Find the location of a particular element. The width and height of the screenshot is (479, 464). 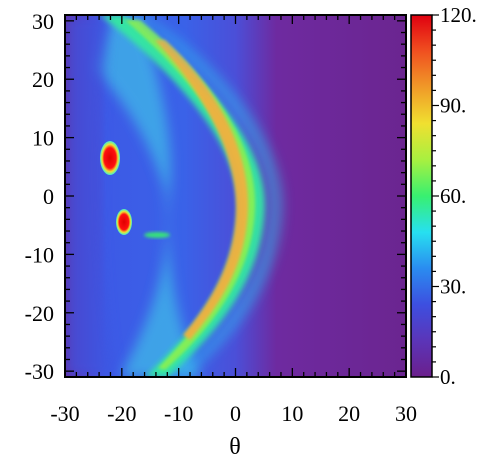

y-tick-label: 20 is located at coordinates (43, 79).